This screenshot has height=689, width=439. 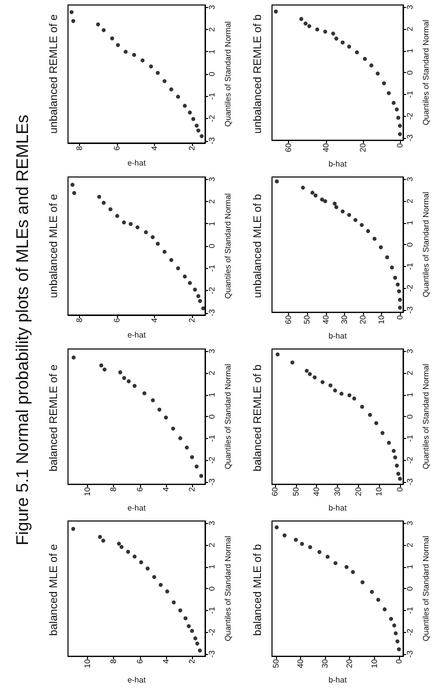 What do you see at coordinates (22, 330) in the screenshot?
I see `text: Figure 5.1 Normal probability plots of MLEs and REMLEs` at bounding box center [22, 330].